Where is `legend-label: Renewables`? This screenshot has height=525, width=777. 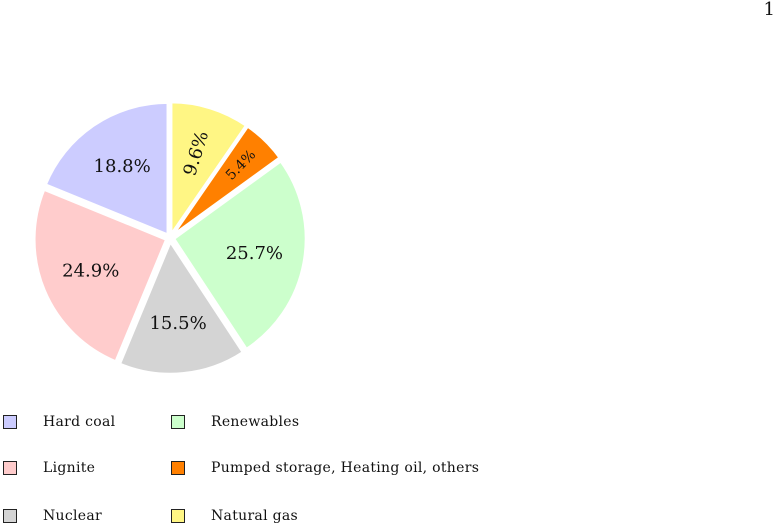
legend-label: Renewables is located at coordinates (255, 422).